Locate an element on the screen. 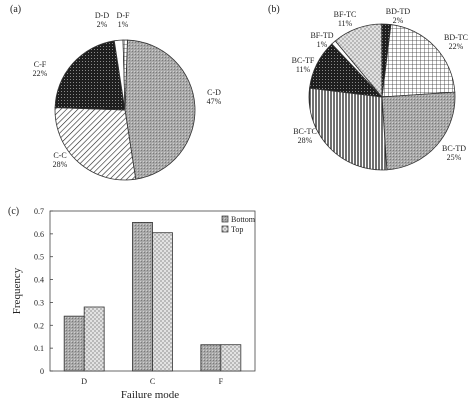 Image resolution: width=474 pixels, height=403 pixels. y-tick-label: 0.5 is located at coordinates (39, 257).